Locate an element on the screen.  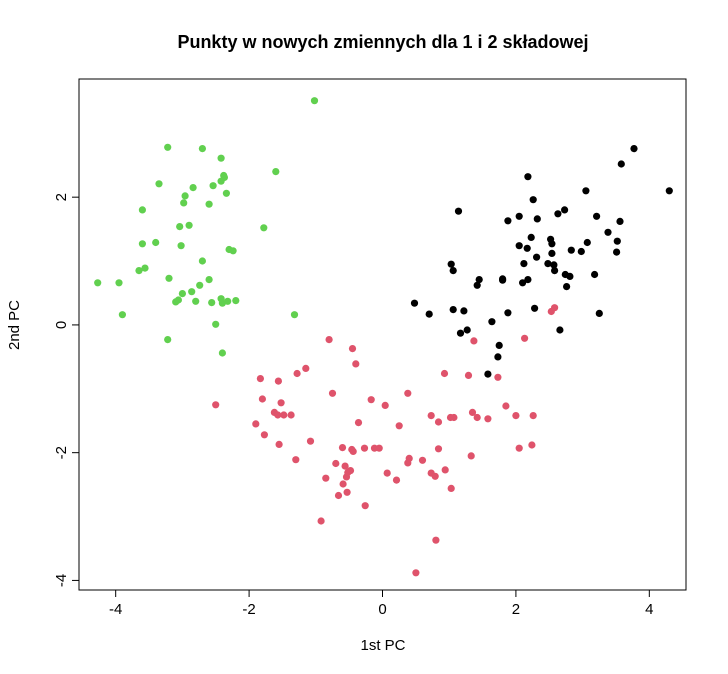
y-axis: -4 -2 0 2 is located at coordinates (66, 390).